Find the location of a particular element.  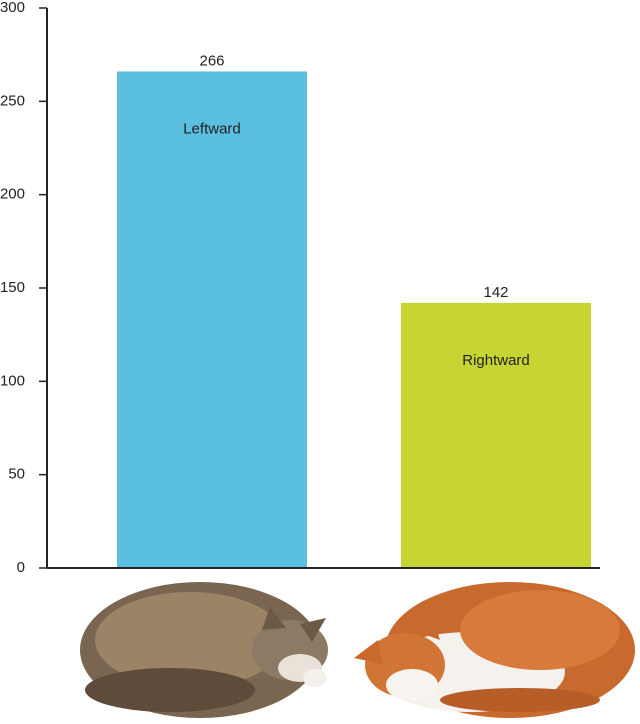

category-label: Rightward is located at coordinates (496, 360).